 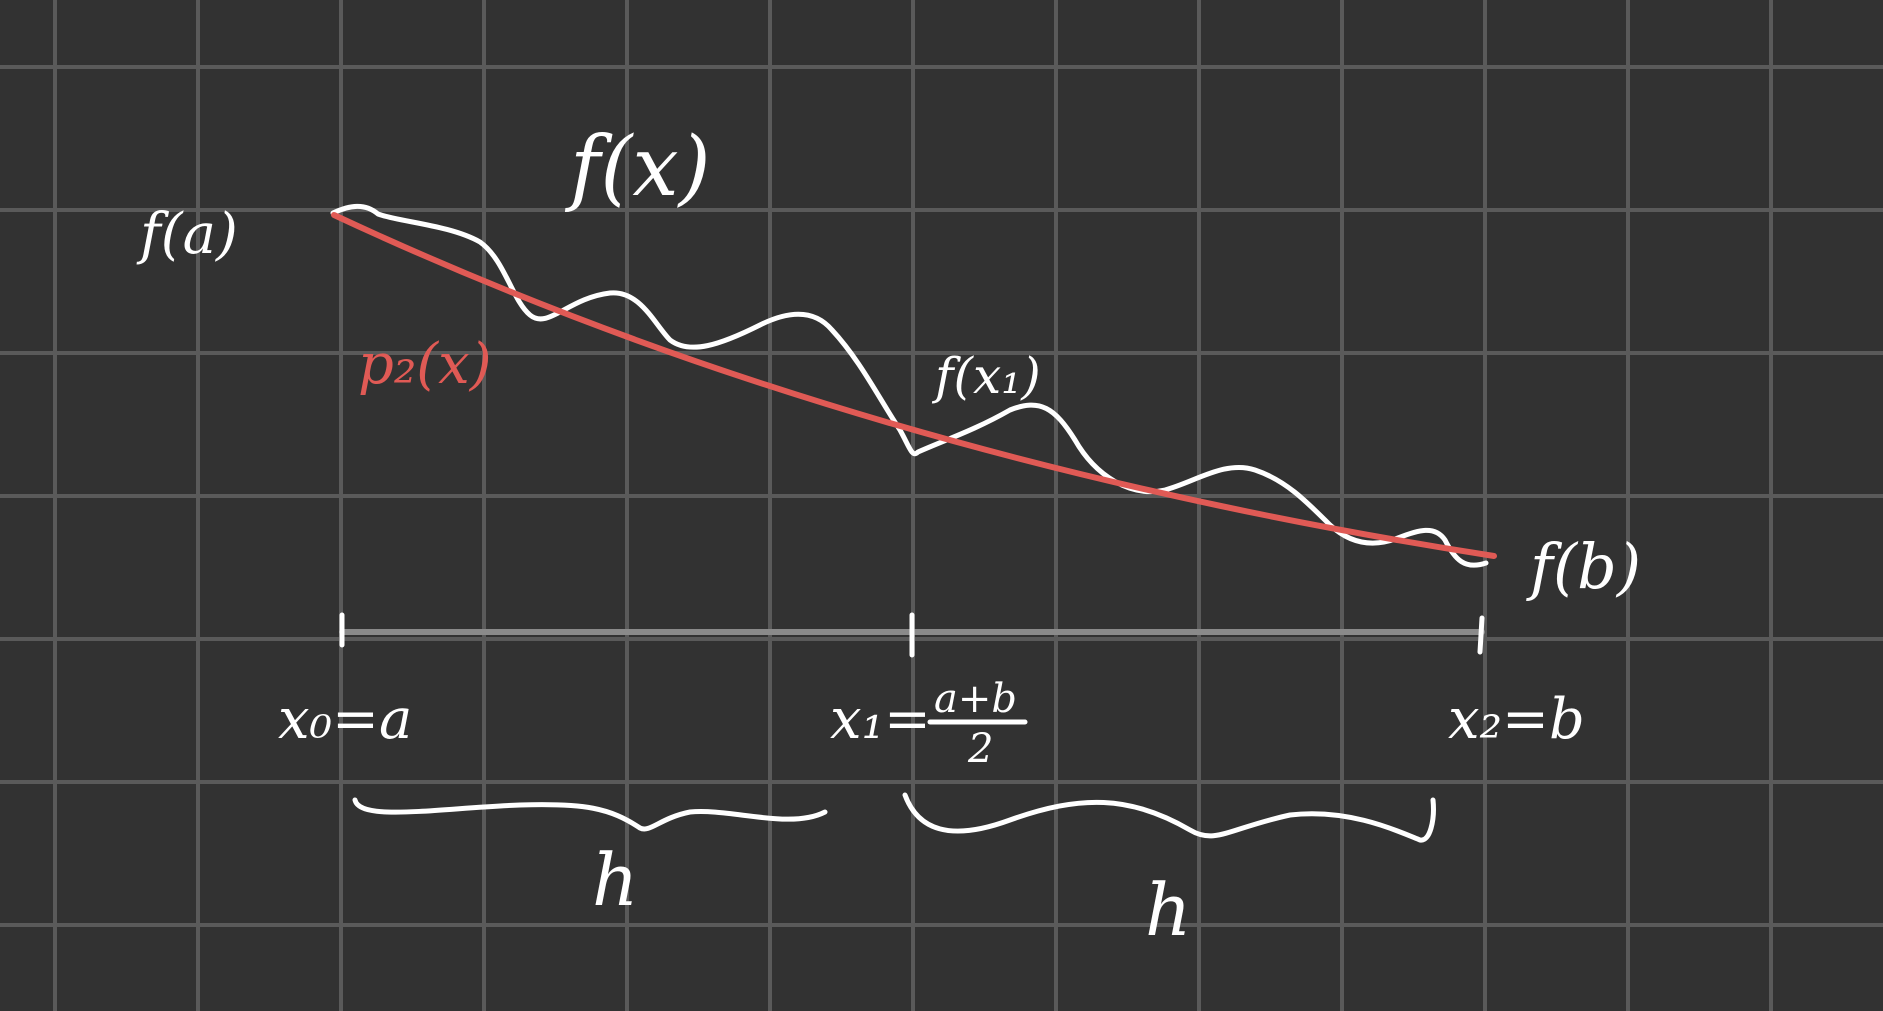 I want to click on f-a-label: f(a), so click(x=187, y=234).